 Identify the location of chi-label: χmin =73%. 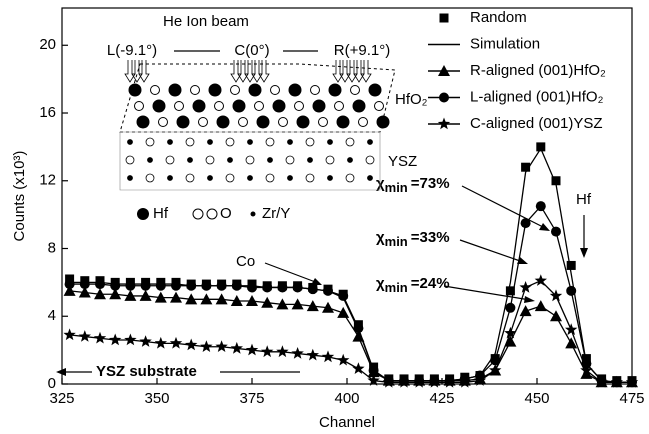
(413, 185).